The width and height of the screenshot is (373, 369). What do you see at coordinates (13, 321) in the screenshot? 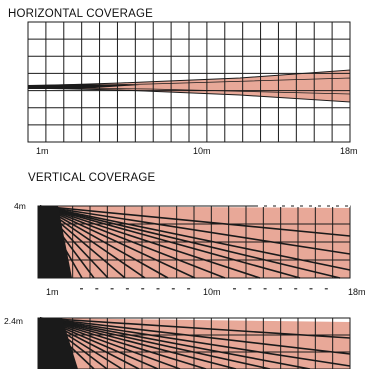
I see `vertical-low-height-label: 2.4m` at bounding box center [13, 321].